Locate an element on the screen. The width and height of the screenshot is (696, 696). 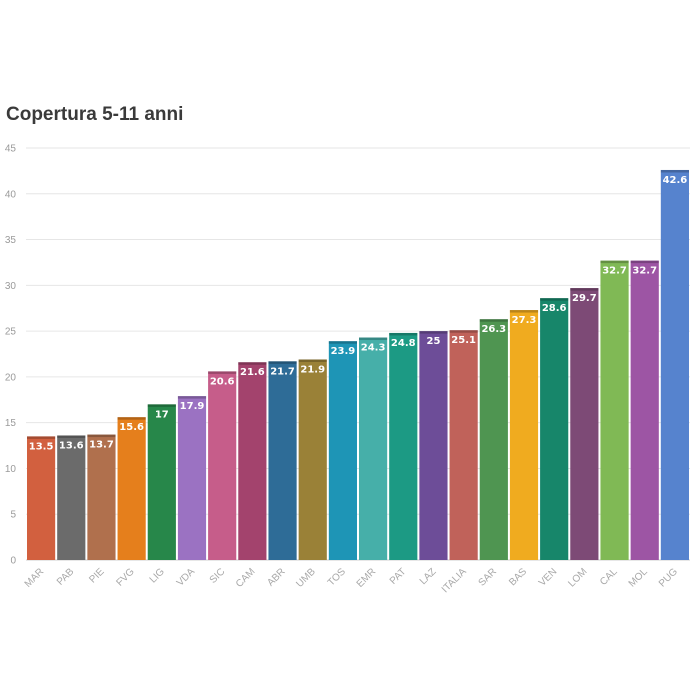
data-label: 29.7 is located at coordinates (584, 298).